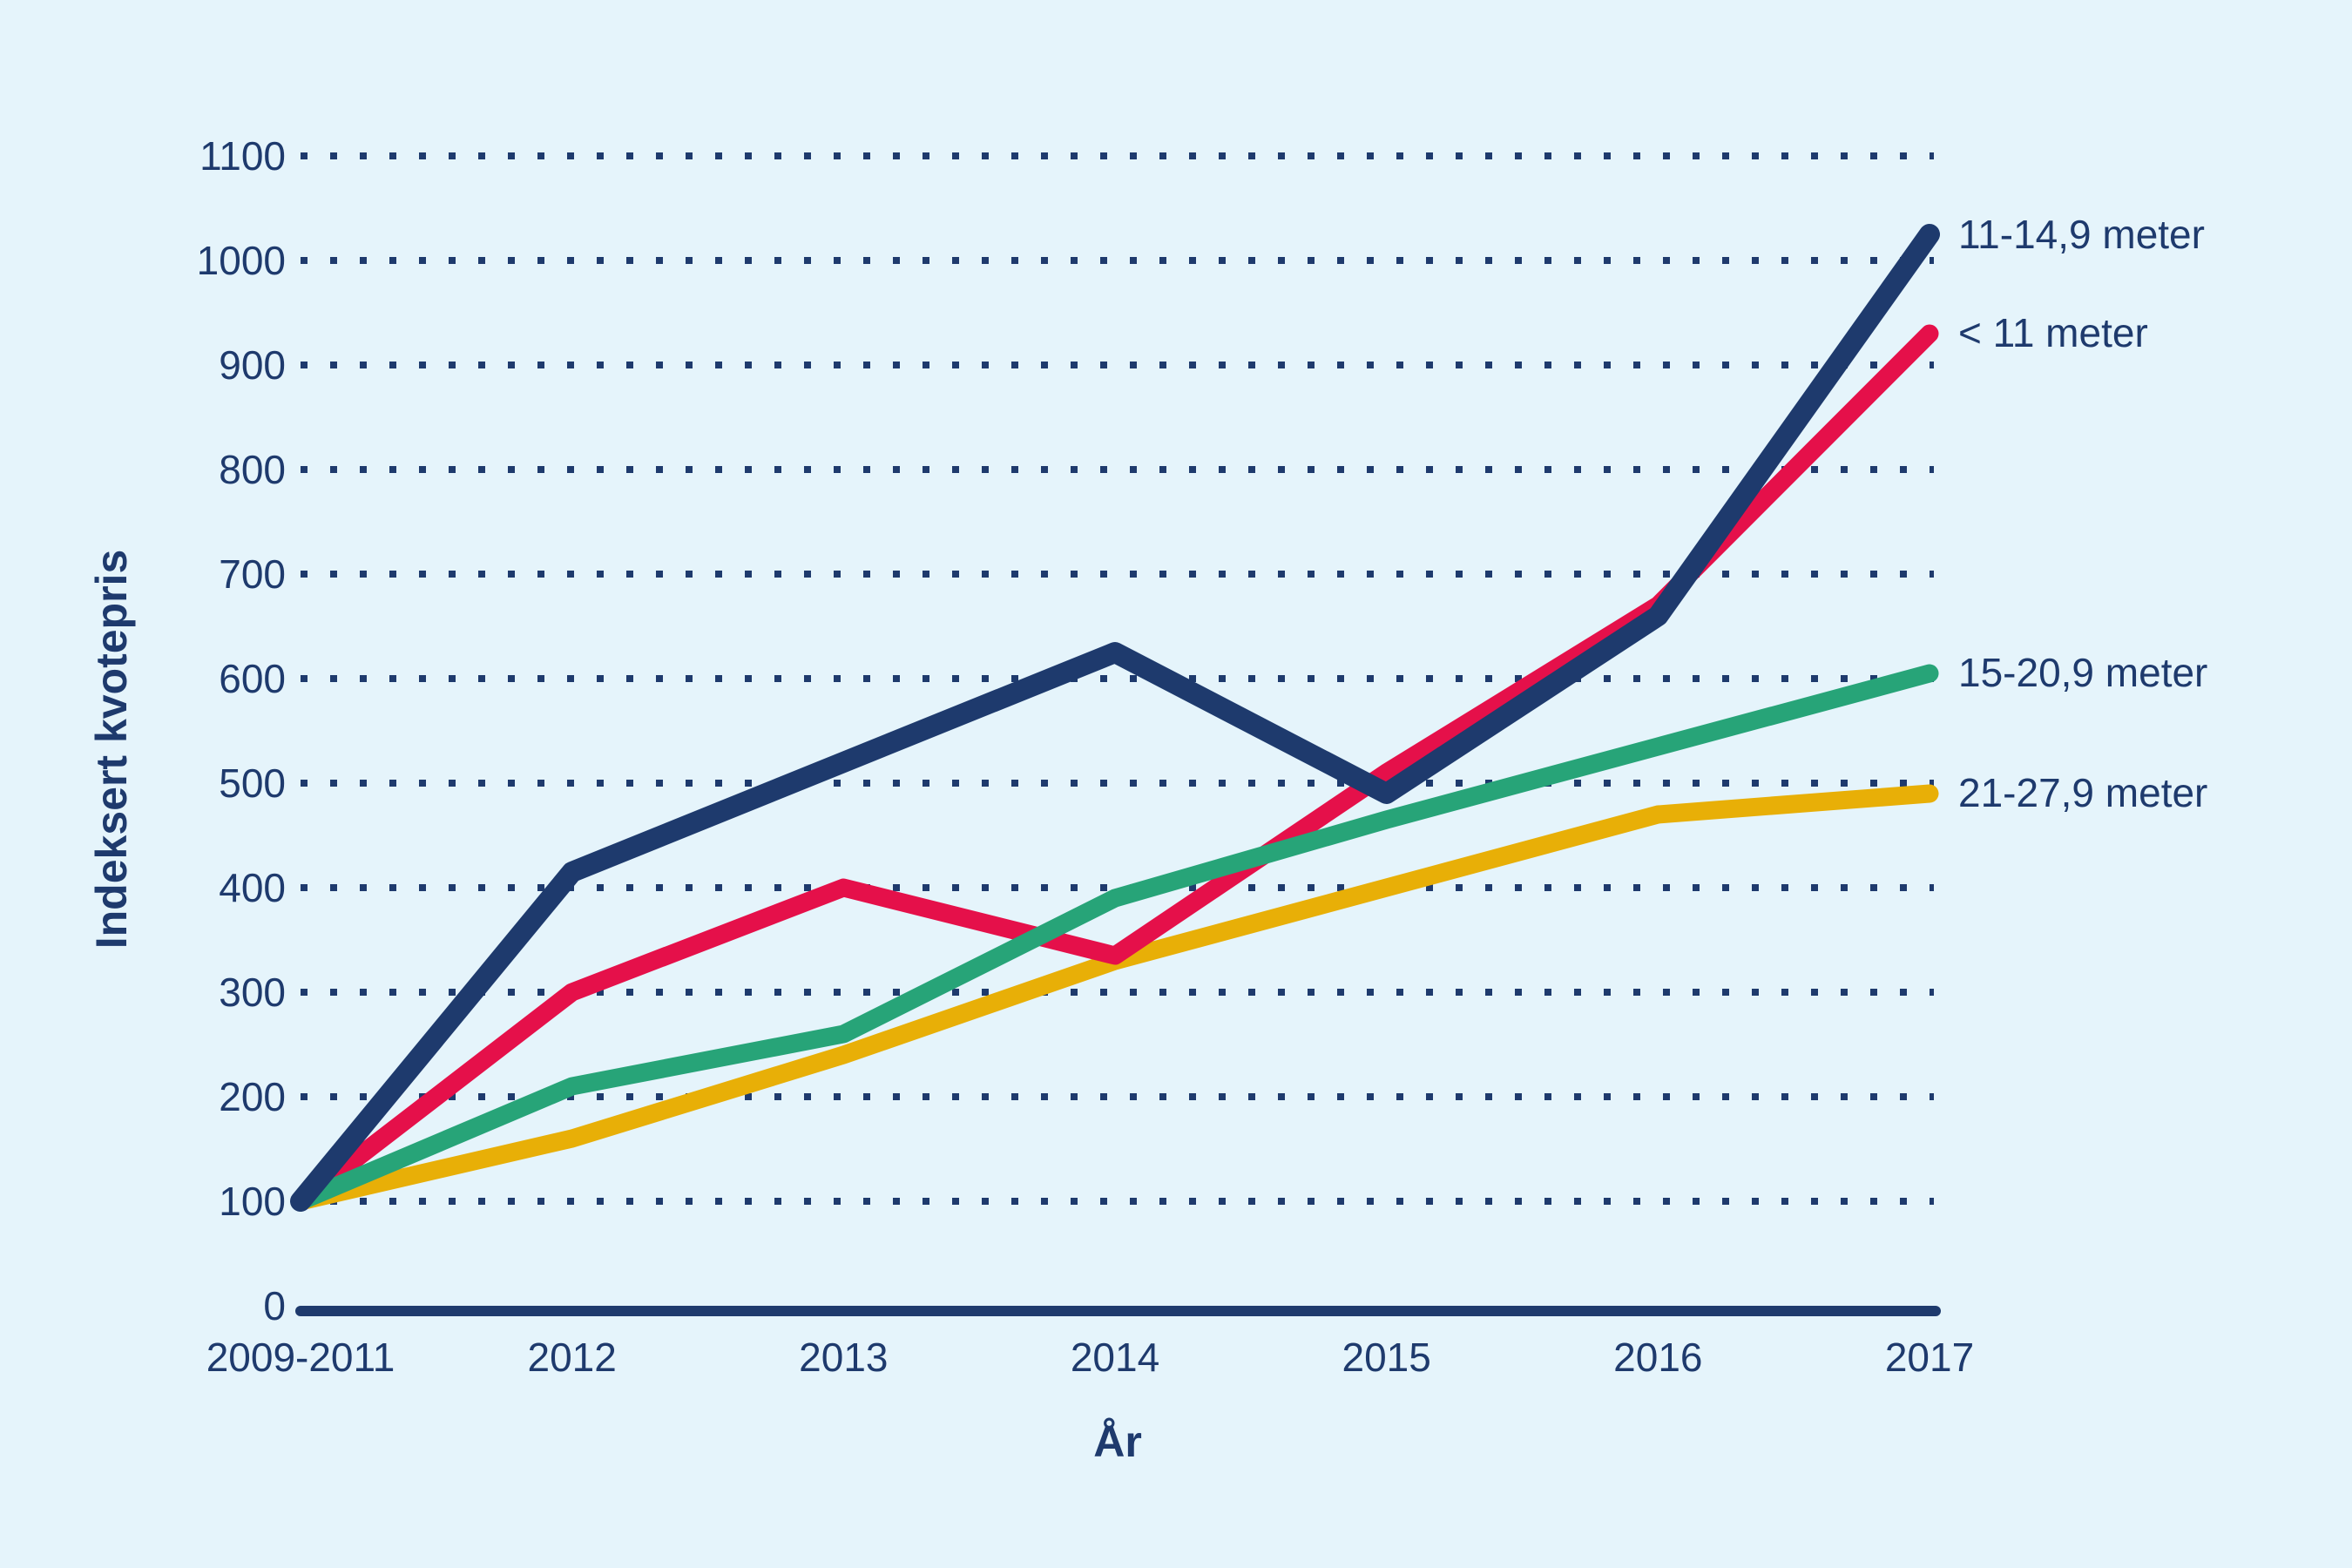 This screenshot has height=1568, width=2352. I want to click on x-tick-label-2016: 2016, so click(1657, 1358).